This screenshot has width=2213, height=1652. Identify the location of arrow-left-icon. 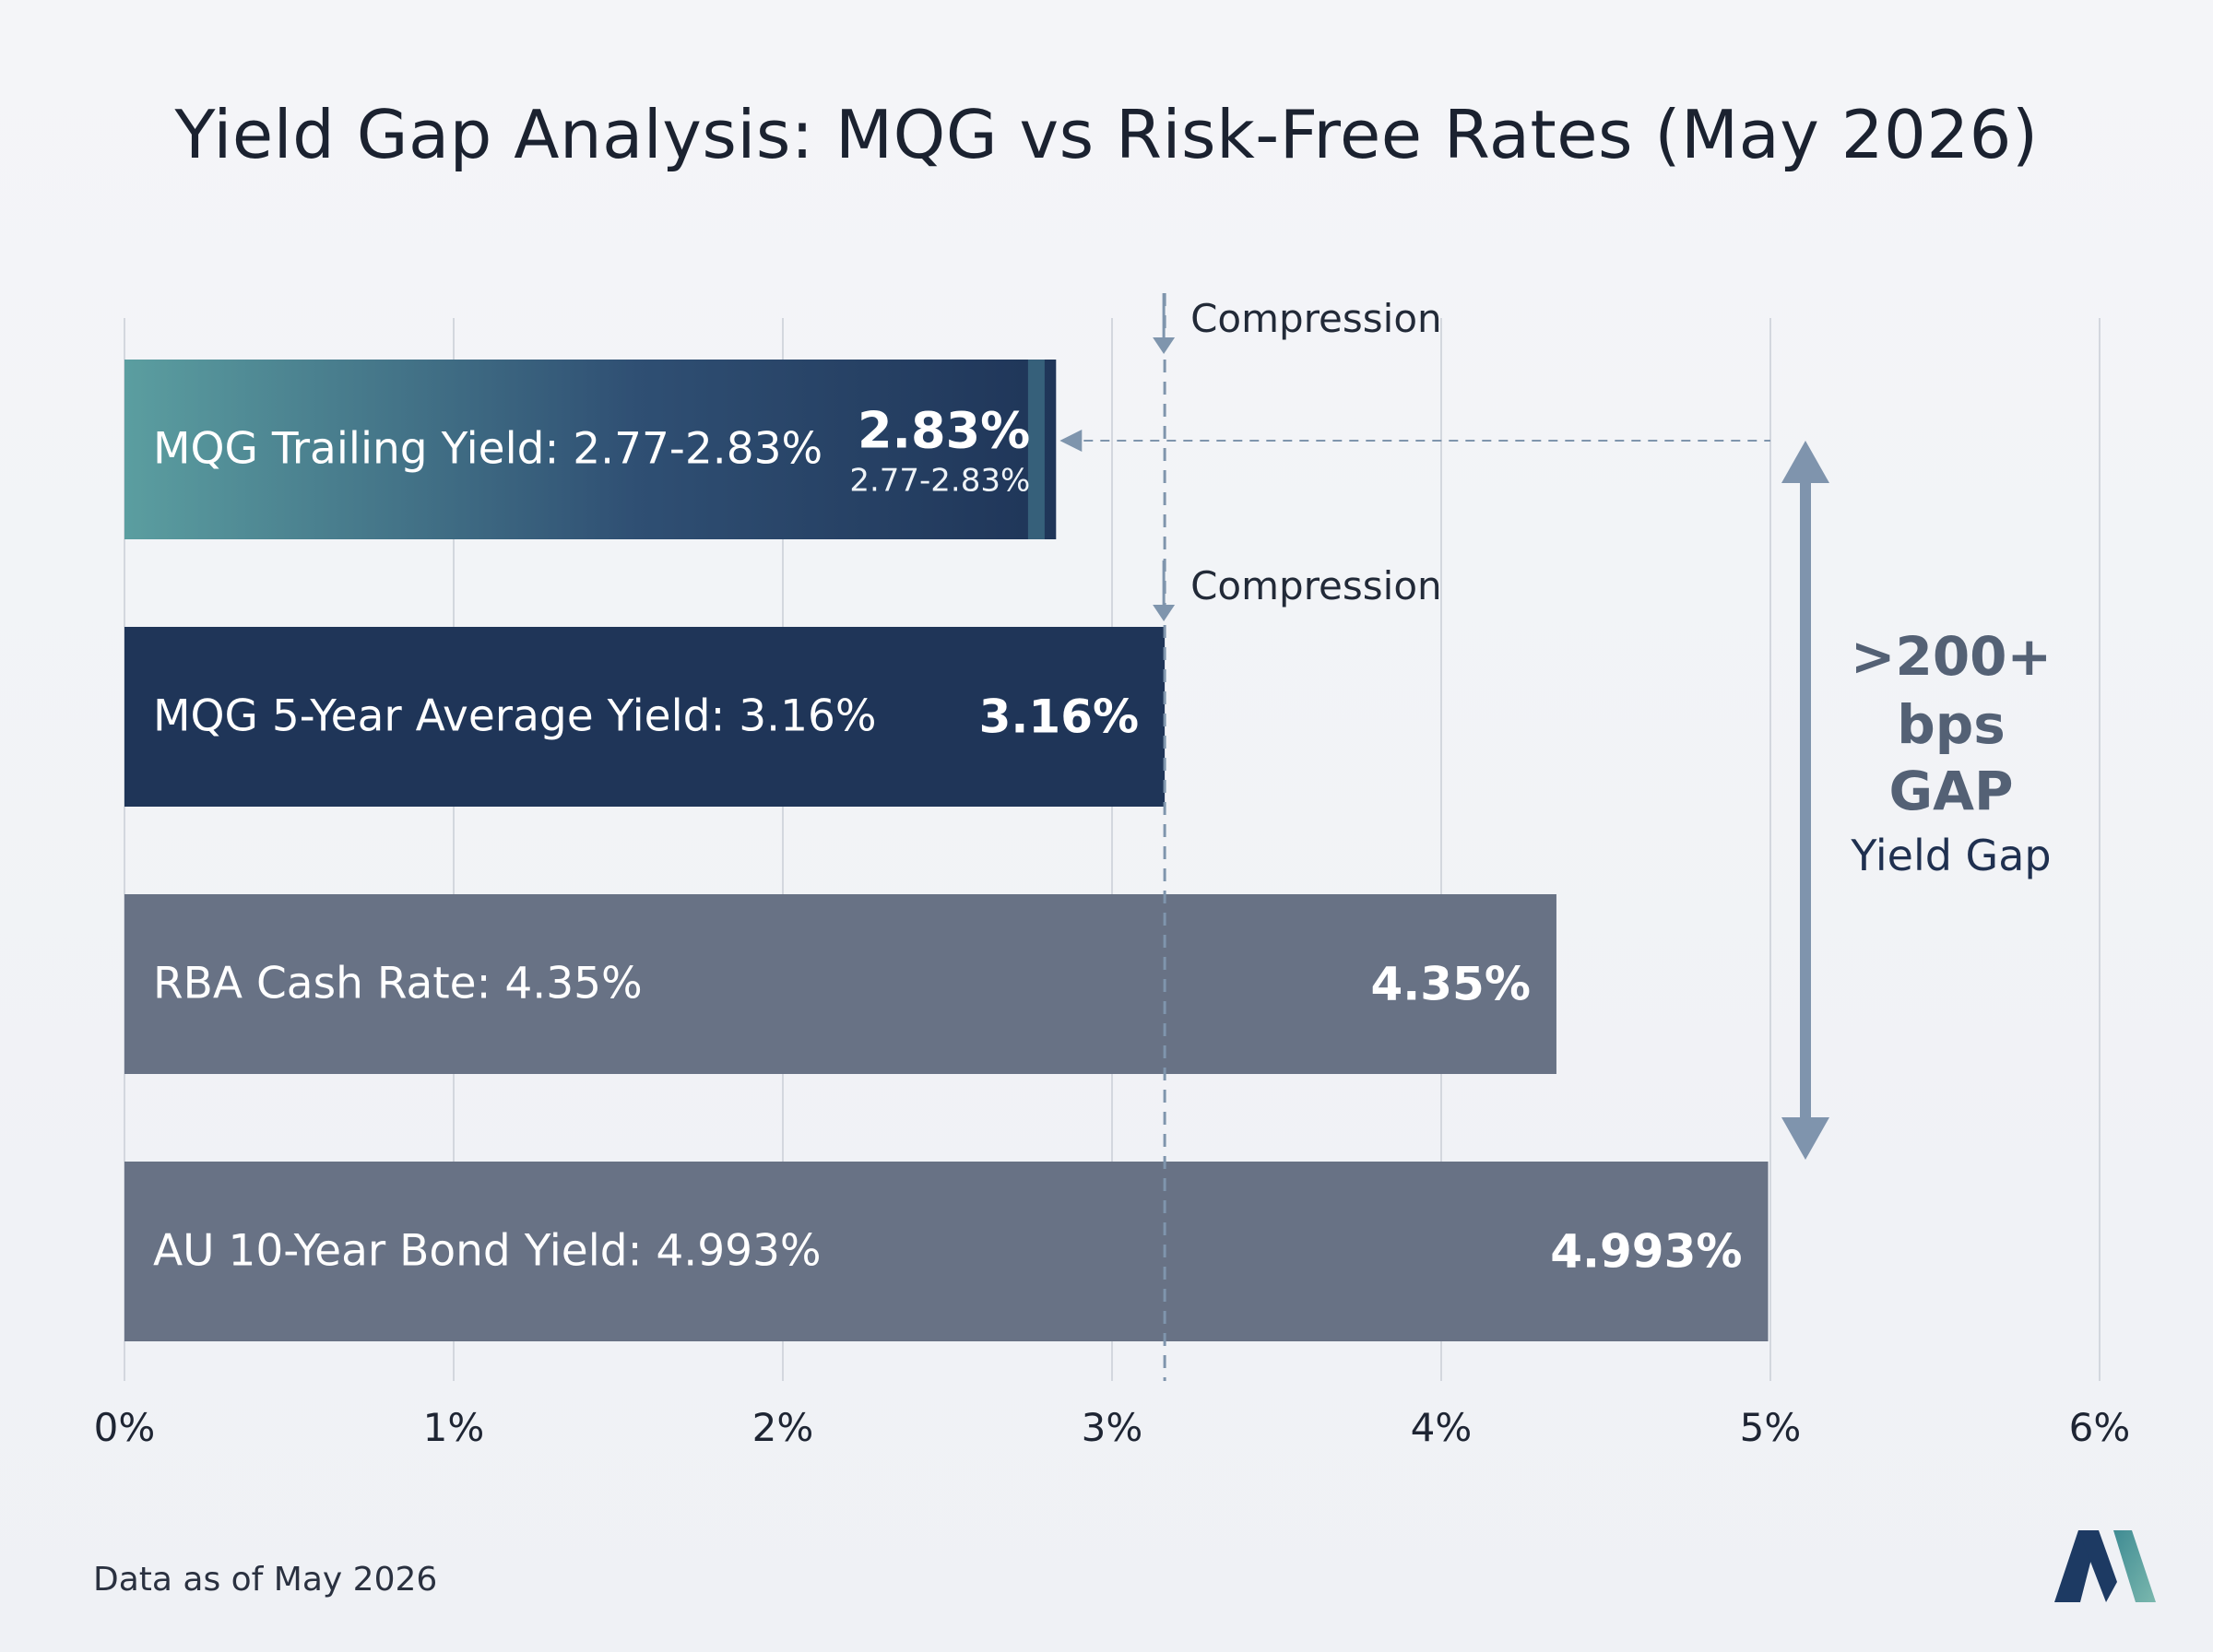
(1071, 441).